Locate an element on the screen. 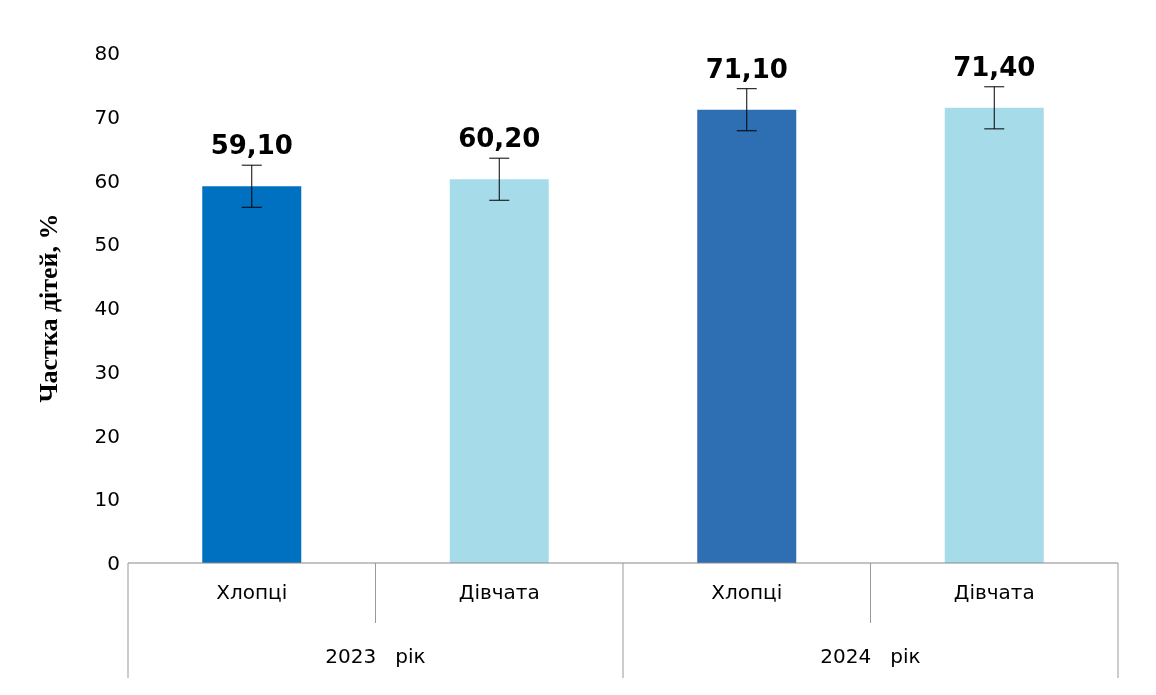  y-tick-label: 30 is located at coordinates (107, 371).